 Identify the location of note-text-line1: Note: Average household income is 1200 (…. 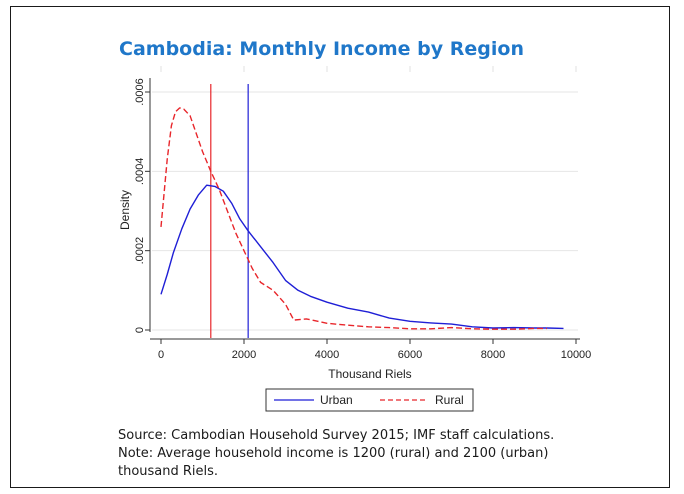
(333, 453).